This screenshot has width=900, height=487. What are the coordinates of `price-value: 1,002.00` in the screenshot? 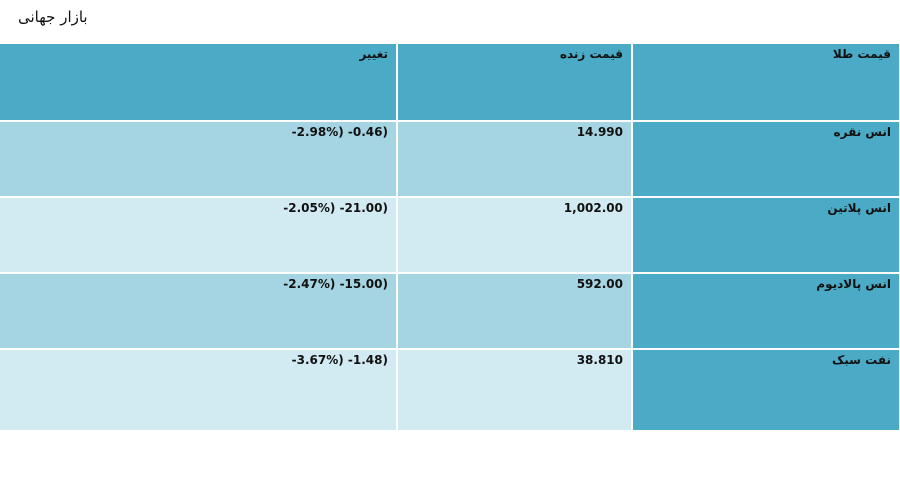 It's located at (593, 208).